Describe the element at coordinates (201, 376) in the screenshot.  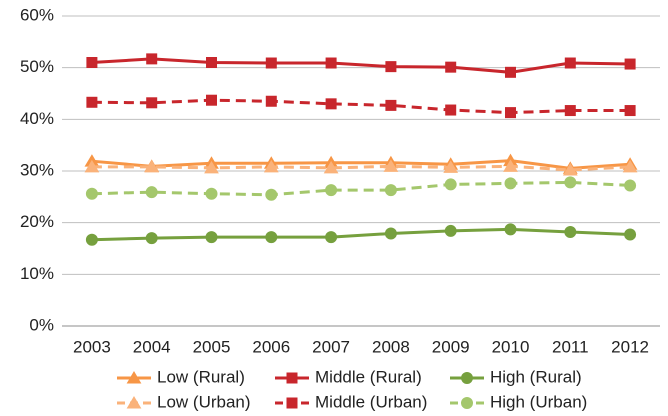
I see `legend-label: Low (Rural)` at that location.